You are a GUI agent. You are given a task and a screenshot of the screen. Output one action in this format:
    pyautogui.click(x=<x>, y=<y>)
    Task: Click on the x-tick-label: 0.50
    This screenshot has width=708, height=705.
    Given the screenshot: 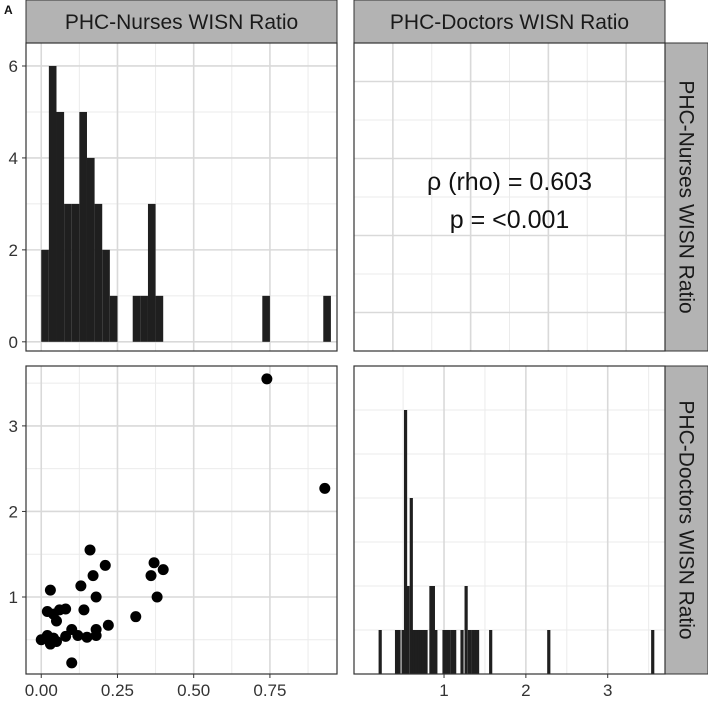 What is the action you would take?
    pyautogui.click(x=193, y=690)
    